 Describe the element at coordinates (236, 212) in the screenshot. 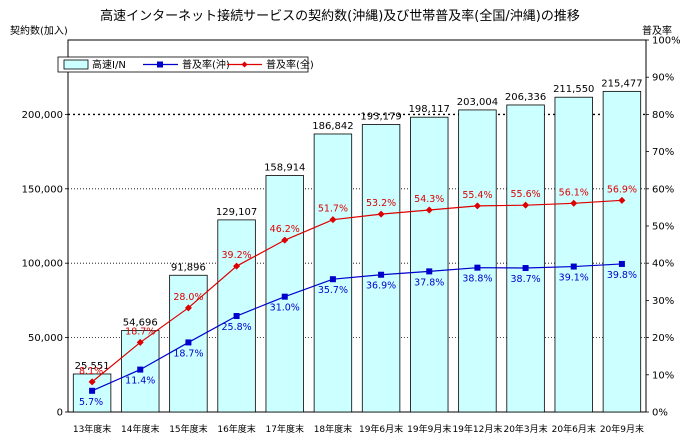

I see `bar-value-label: 129,107` at that location.